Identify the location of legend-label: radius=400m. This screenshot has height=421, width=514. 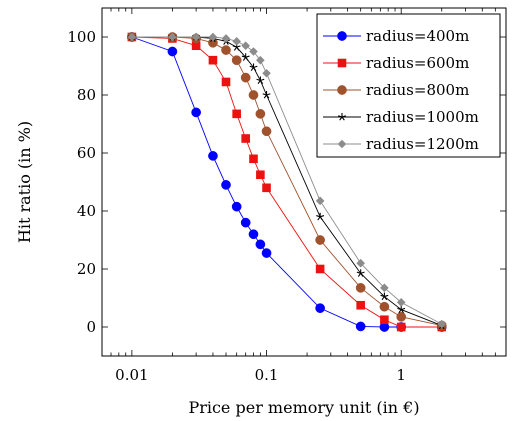
(417, 36).